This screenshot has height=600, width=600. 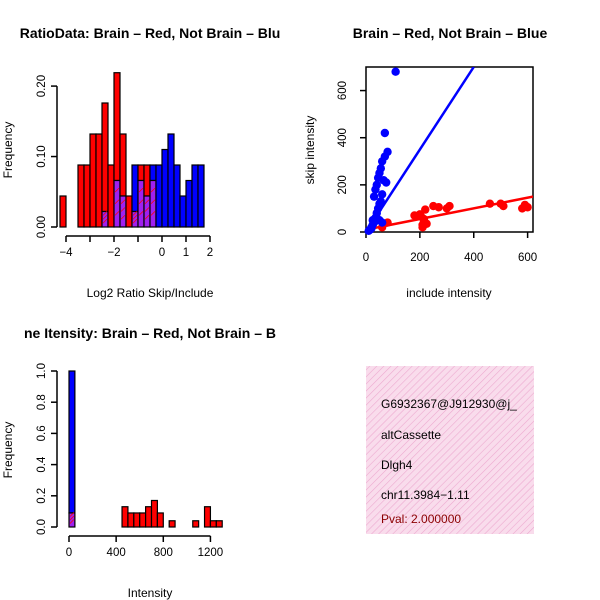 What do you see at coordinates (163, 553) in the screenshot?
I see `intensity-x-tick-label: 800` at bounding box center [163, 553].